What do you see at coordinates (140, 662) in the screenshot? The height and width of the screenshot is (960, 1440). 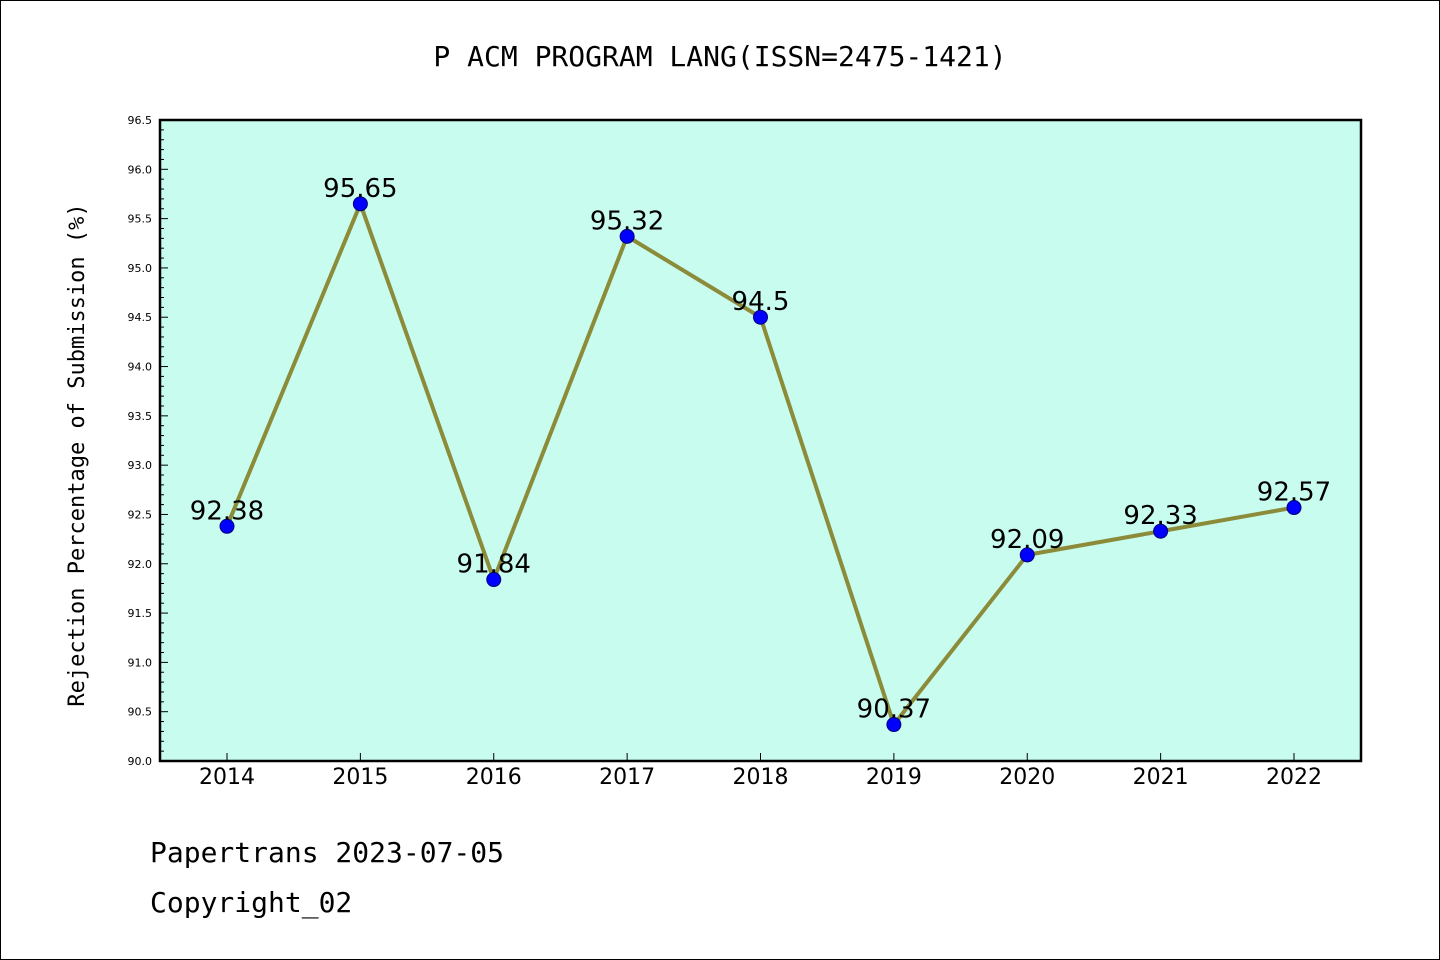 I see `y-tick-label: 91.0` at bounding box center [140, 662].